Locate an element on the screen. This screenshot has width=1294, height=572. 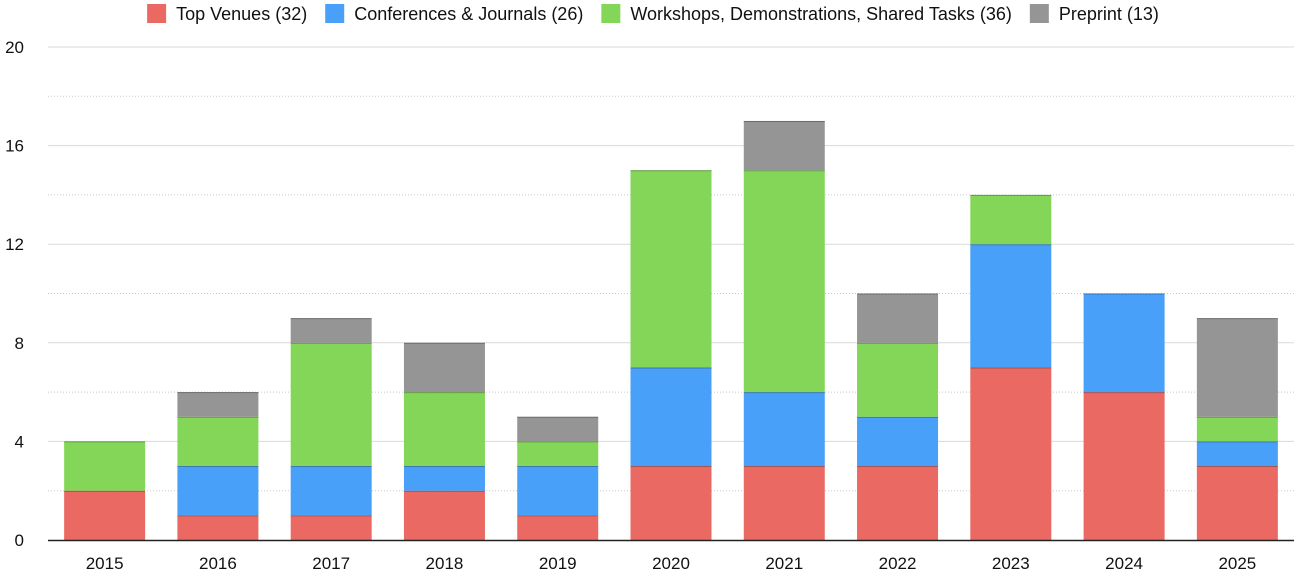
y-tick-label: 16 is located at coordinates (14, 146).